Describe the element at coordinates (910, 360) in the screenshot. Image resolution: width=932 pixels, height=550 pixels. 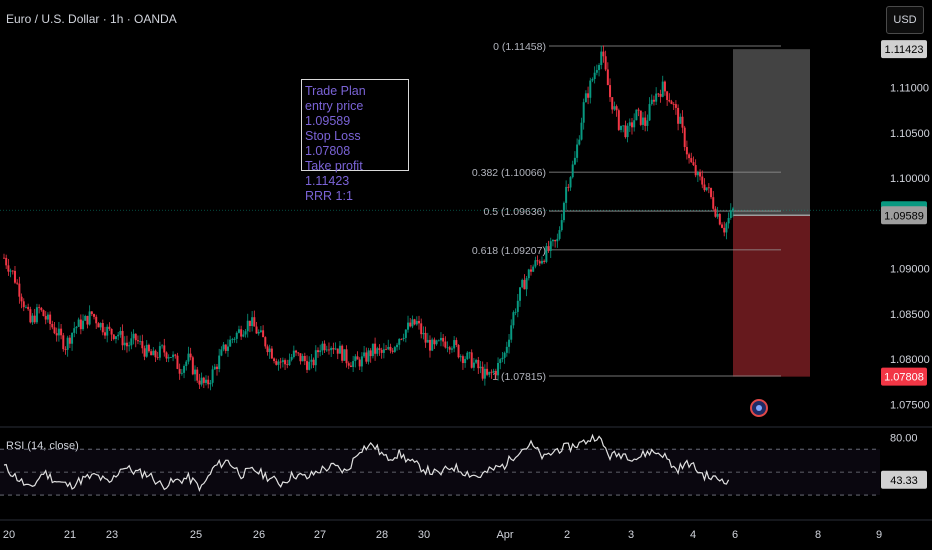
I see `price-tick-label: 1.08000` at that location.